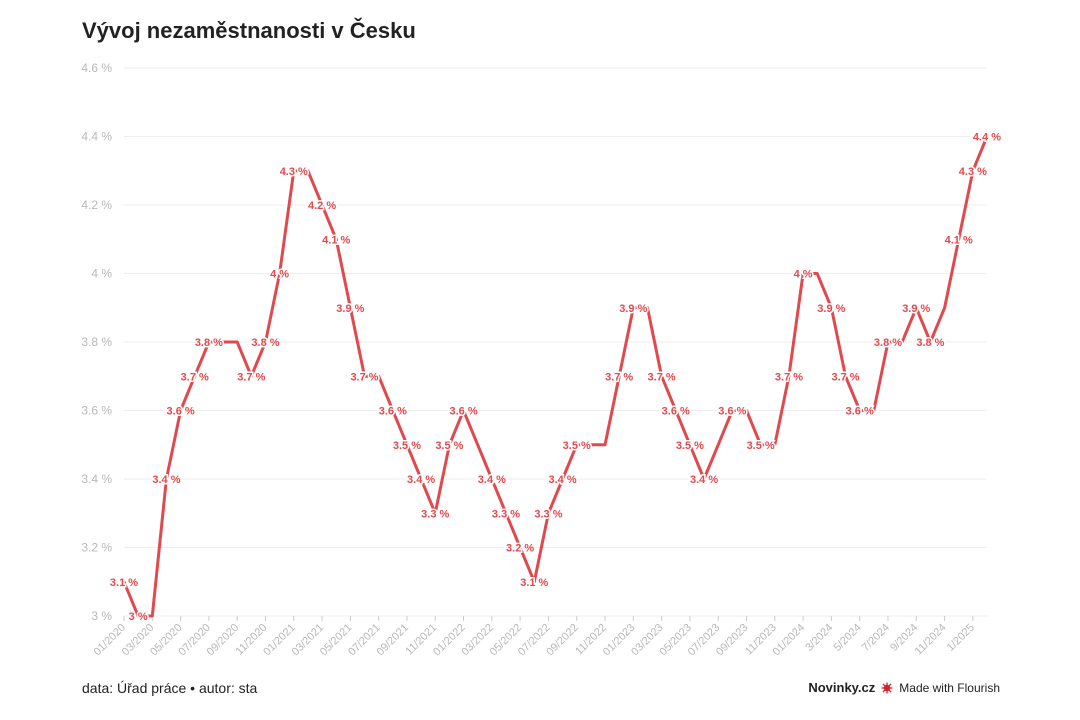  I want to click on x-tick-label: 3/2024, so click(819, 638).